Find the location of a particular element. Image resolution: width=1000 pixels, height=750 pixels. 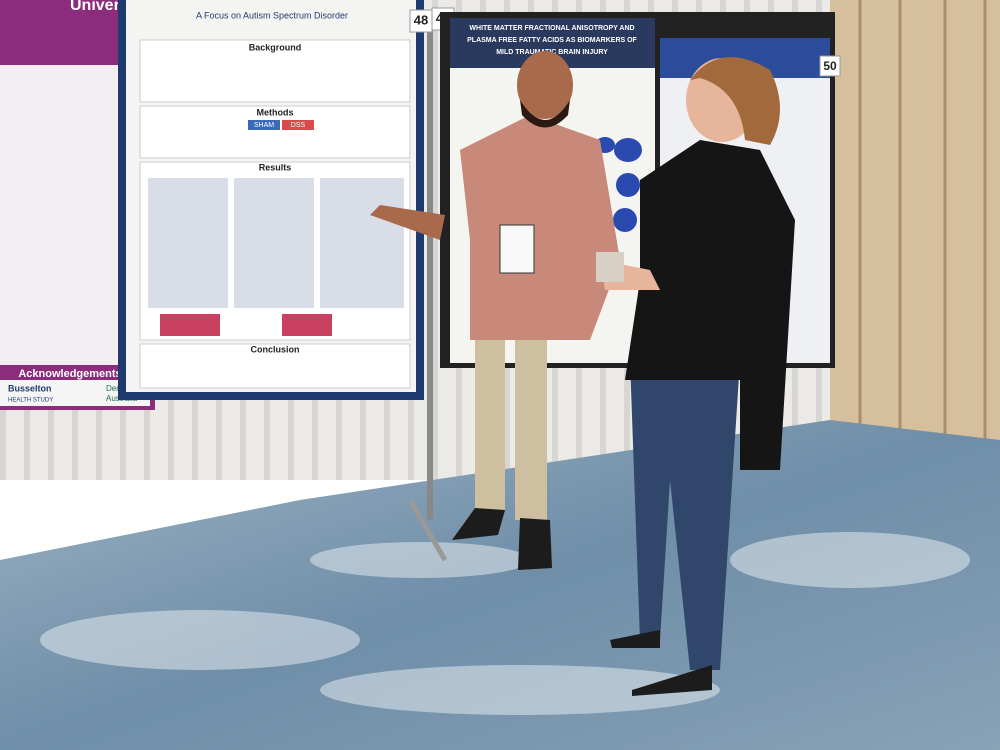

wood-wall is located at coordinates (915, 220).